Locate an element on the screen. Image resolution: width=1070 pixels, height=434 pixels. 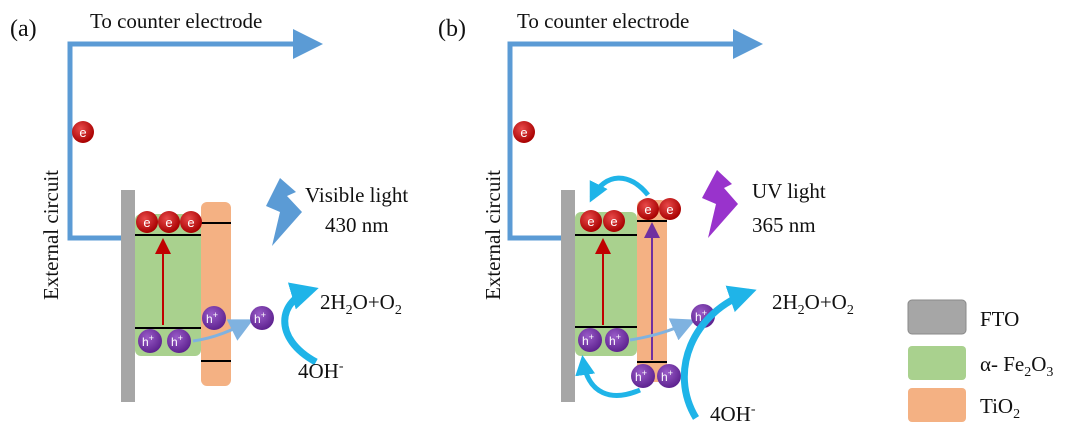
panel-a-circuit-electron: e is located at coordinates (83, 132).